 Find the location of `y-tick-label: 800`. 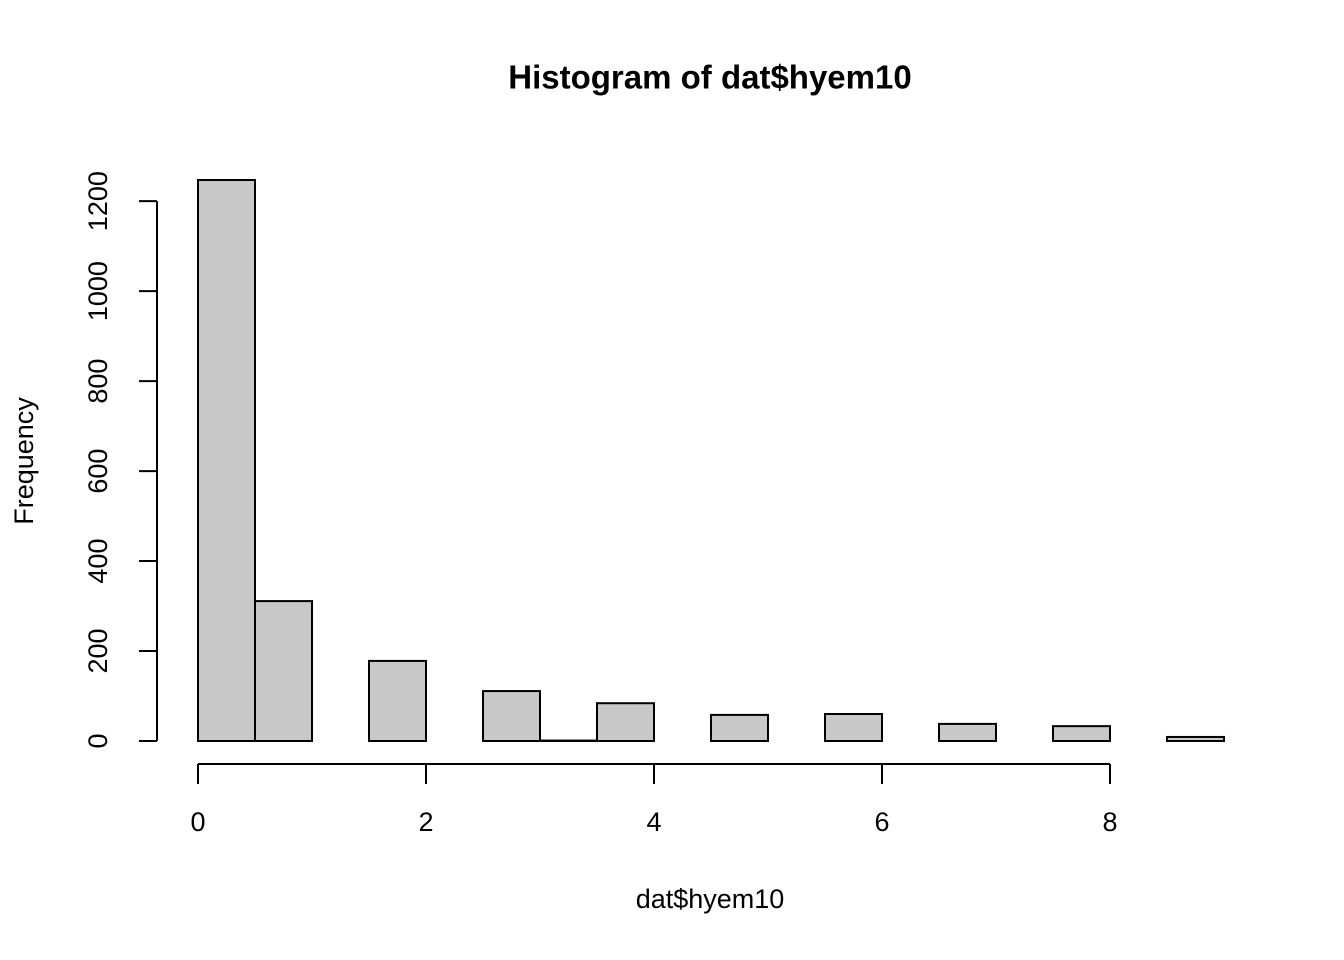

y-tick-label: 800 is located at coordinates (98, 381).